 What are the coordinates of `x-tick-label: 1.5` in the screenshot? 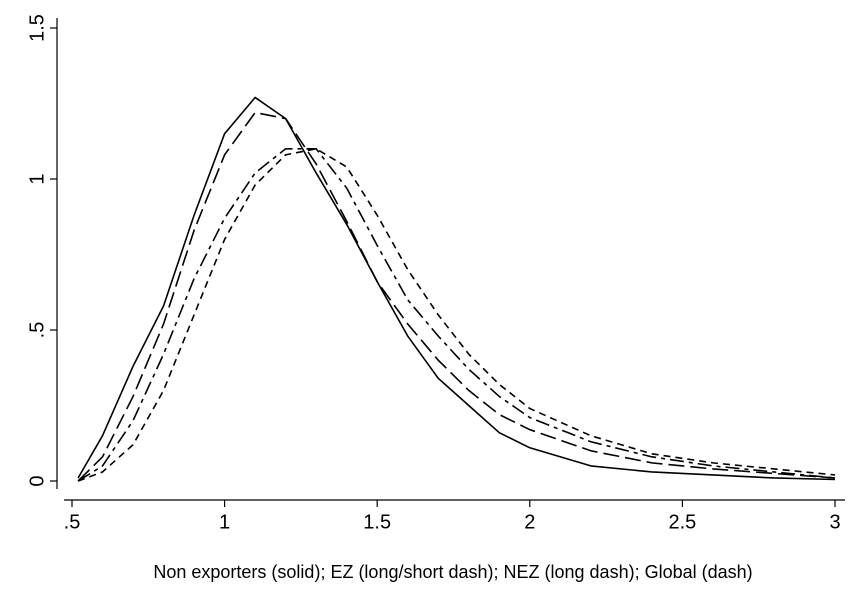 It's located at (377, 522).